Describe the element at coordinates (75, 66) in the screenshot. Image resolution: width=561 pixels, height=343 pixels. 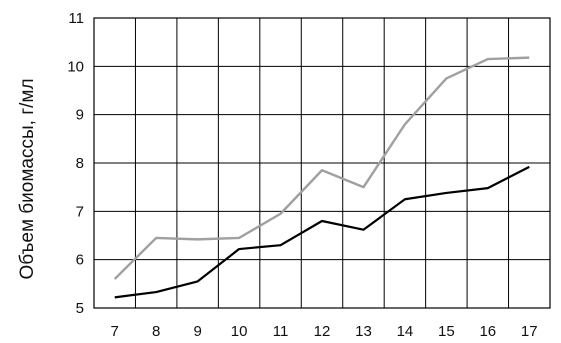
I see `y-tick-label: 10` at that location.